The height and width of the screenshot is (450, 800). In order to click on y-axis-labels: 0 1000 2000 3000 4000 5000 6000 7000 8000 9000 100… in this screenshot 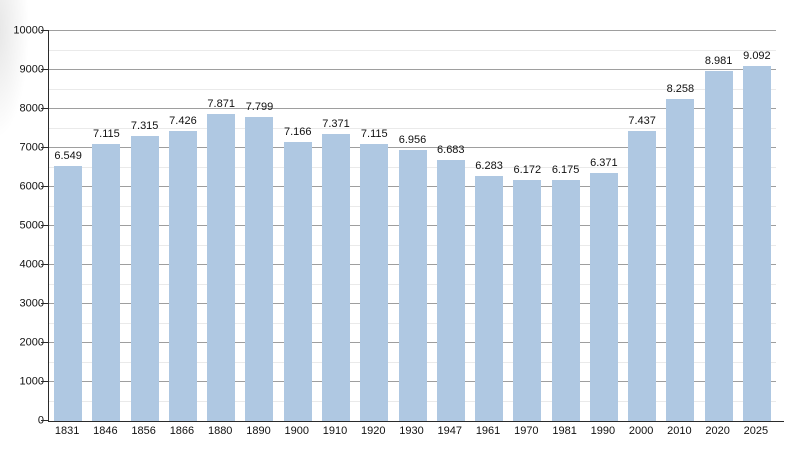, I will do `click(22, 225)`.